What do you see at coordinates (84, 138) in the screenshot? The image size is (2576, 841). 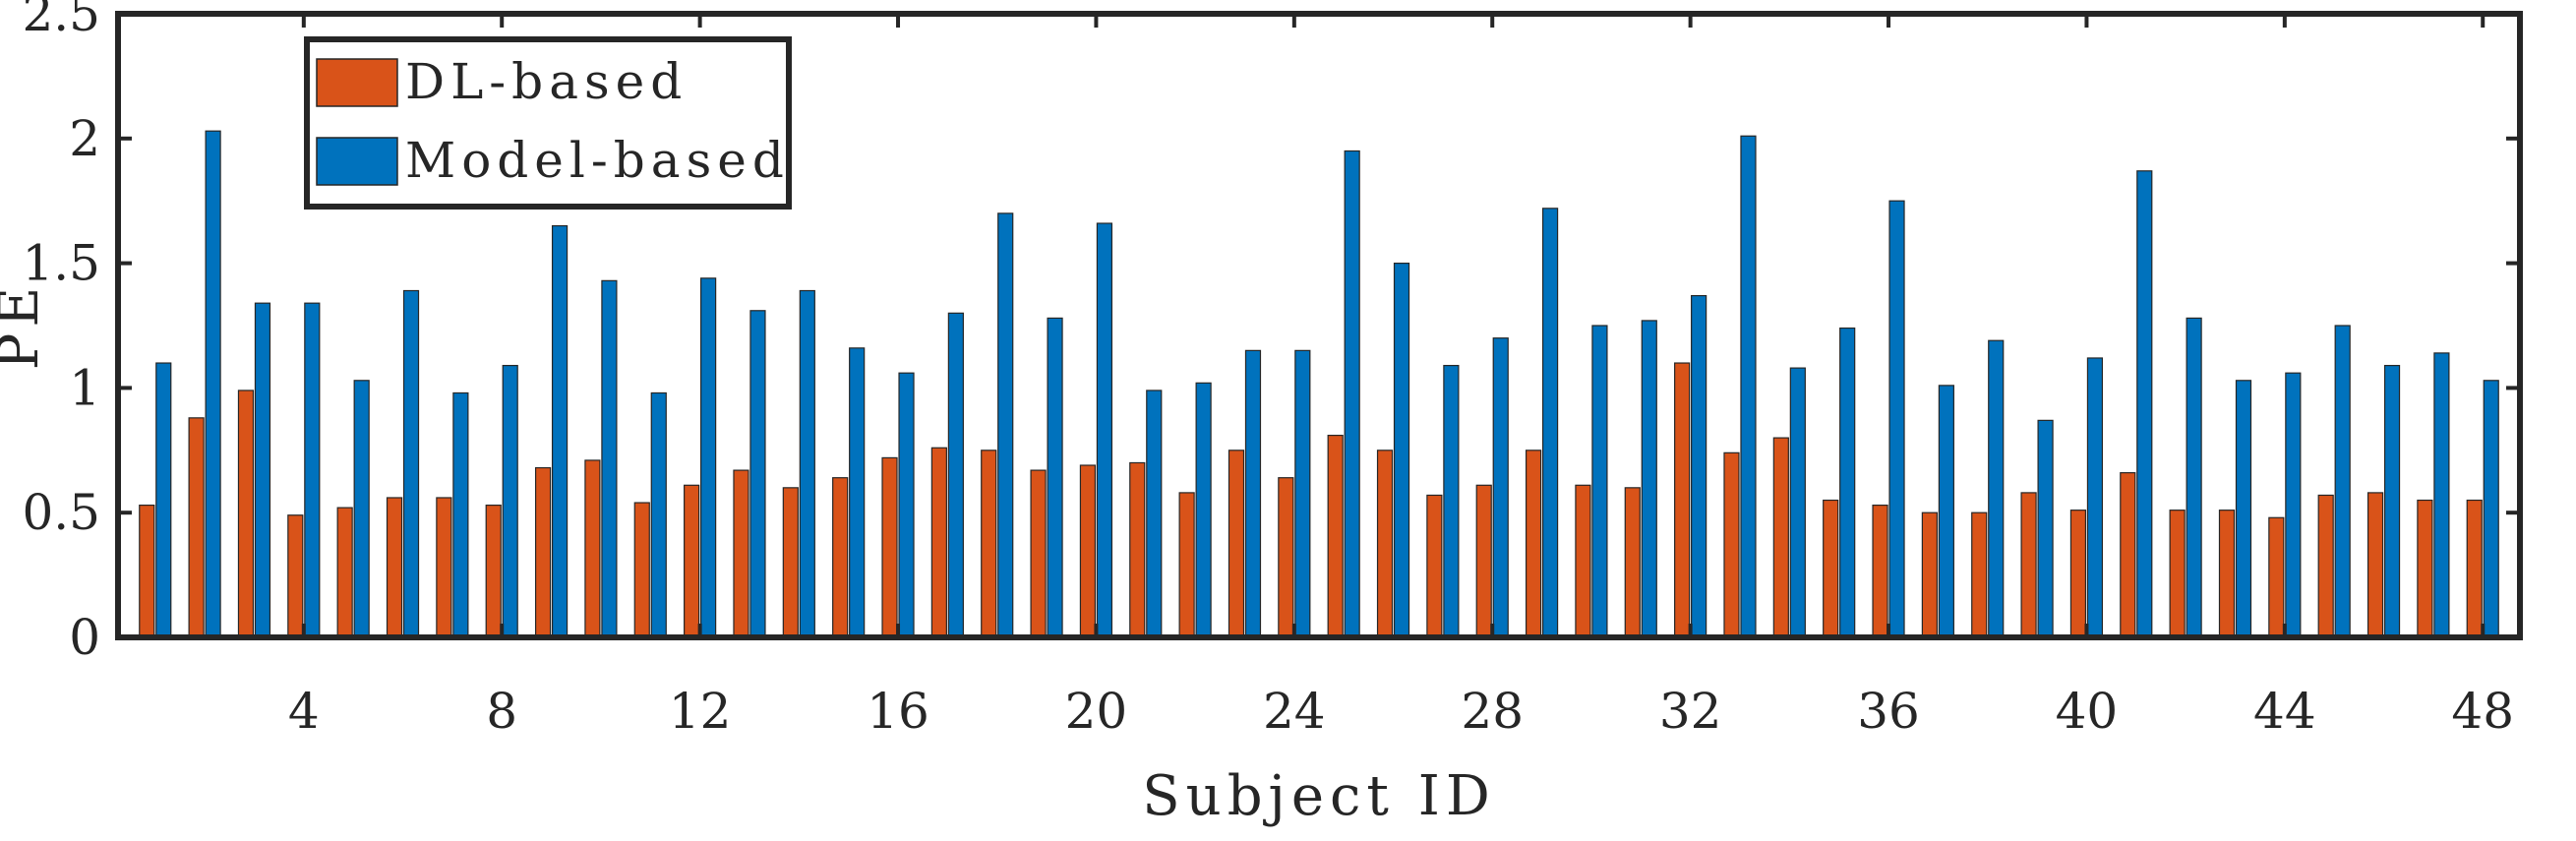 I see `y-tick-label: 2` at bounding box center [84, 138].